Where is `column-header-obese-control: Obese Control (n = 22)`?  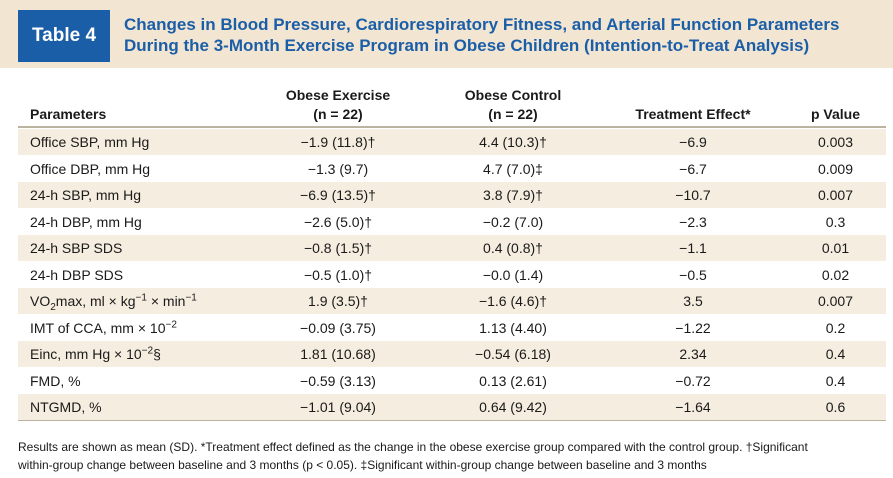
column-header-obese-control: Obese Control (n = 22) is located at coordinates (513, 105).